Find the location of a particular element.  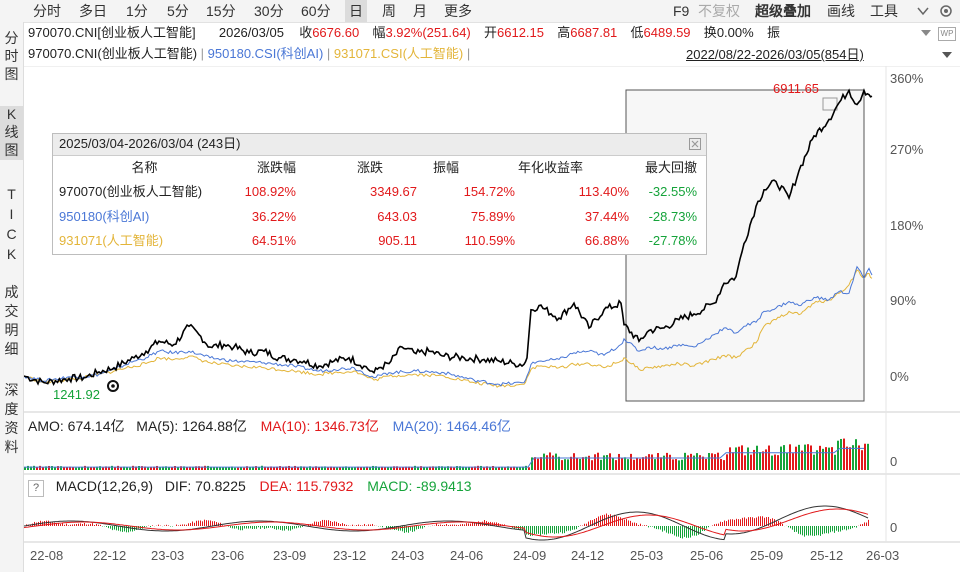

period-tab-duori: 多日 is located at coordinates (93, 11).